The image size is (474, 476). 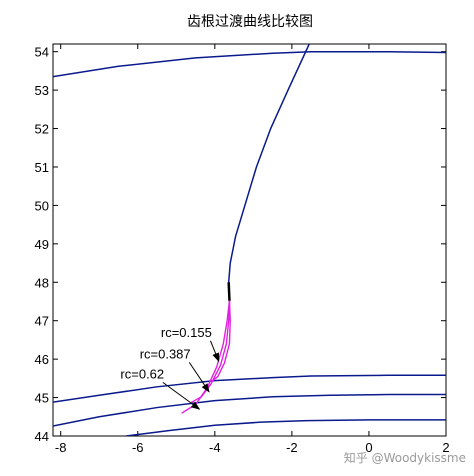 What do you see at coordinates (405, 458) in the screenshot?
I see `watermark: 知乎 @Woodykissme` at bounding box center [405, 458].